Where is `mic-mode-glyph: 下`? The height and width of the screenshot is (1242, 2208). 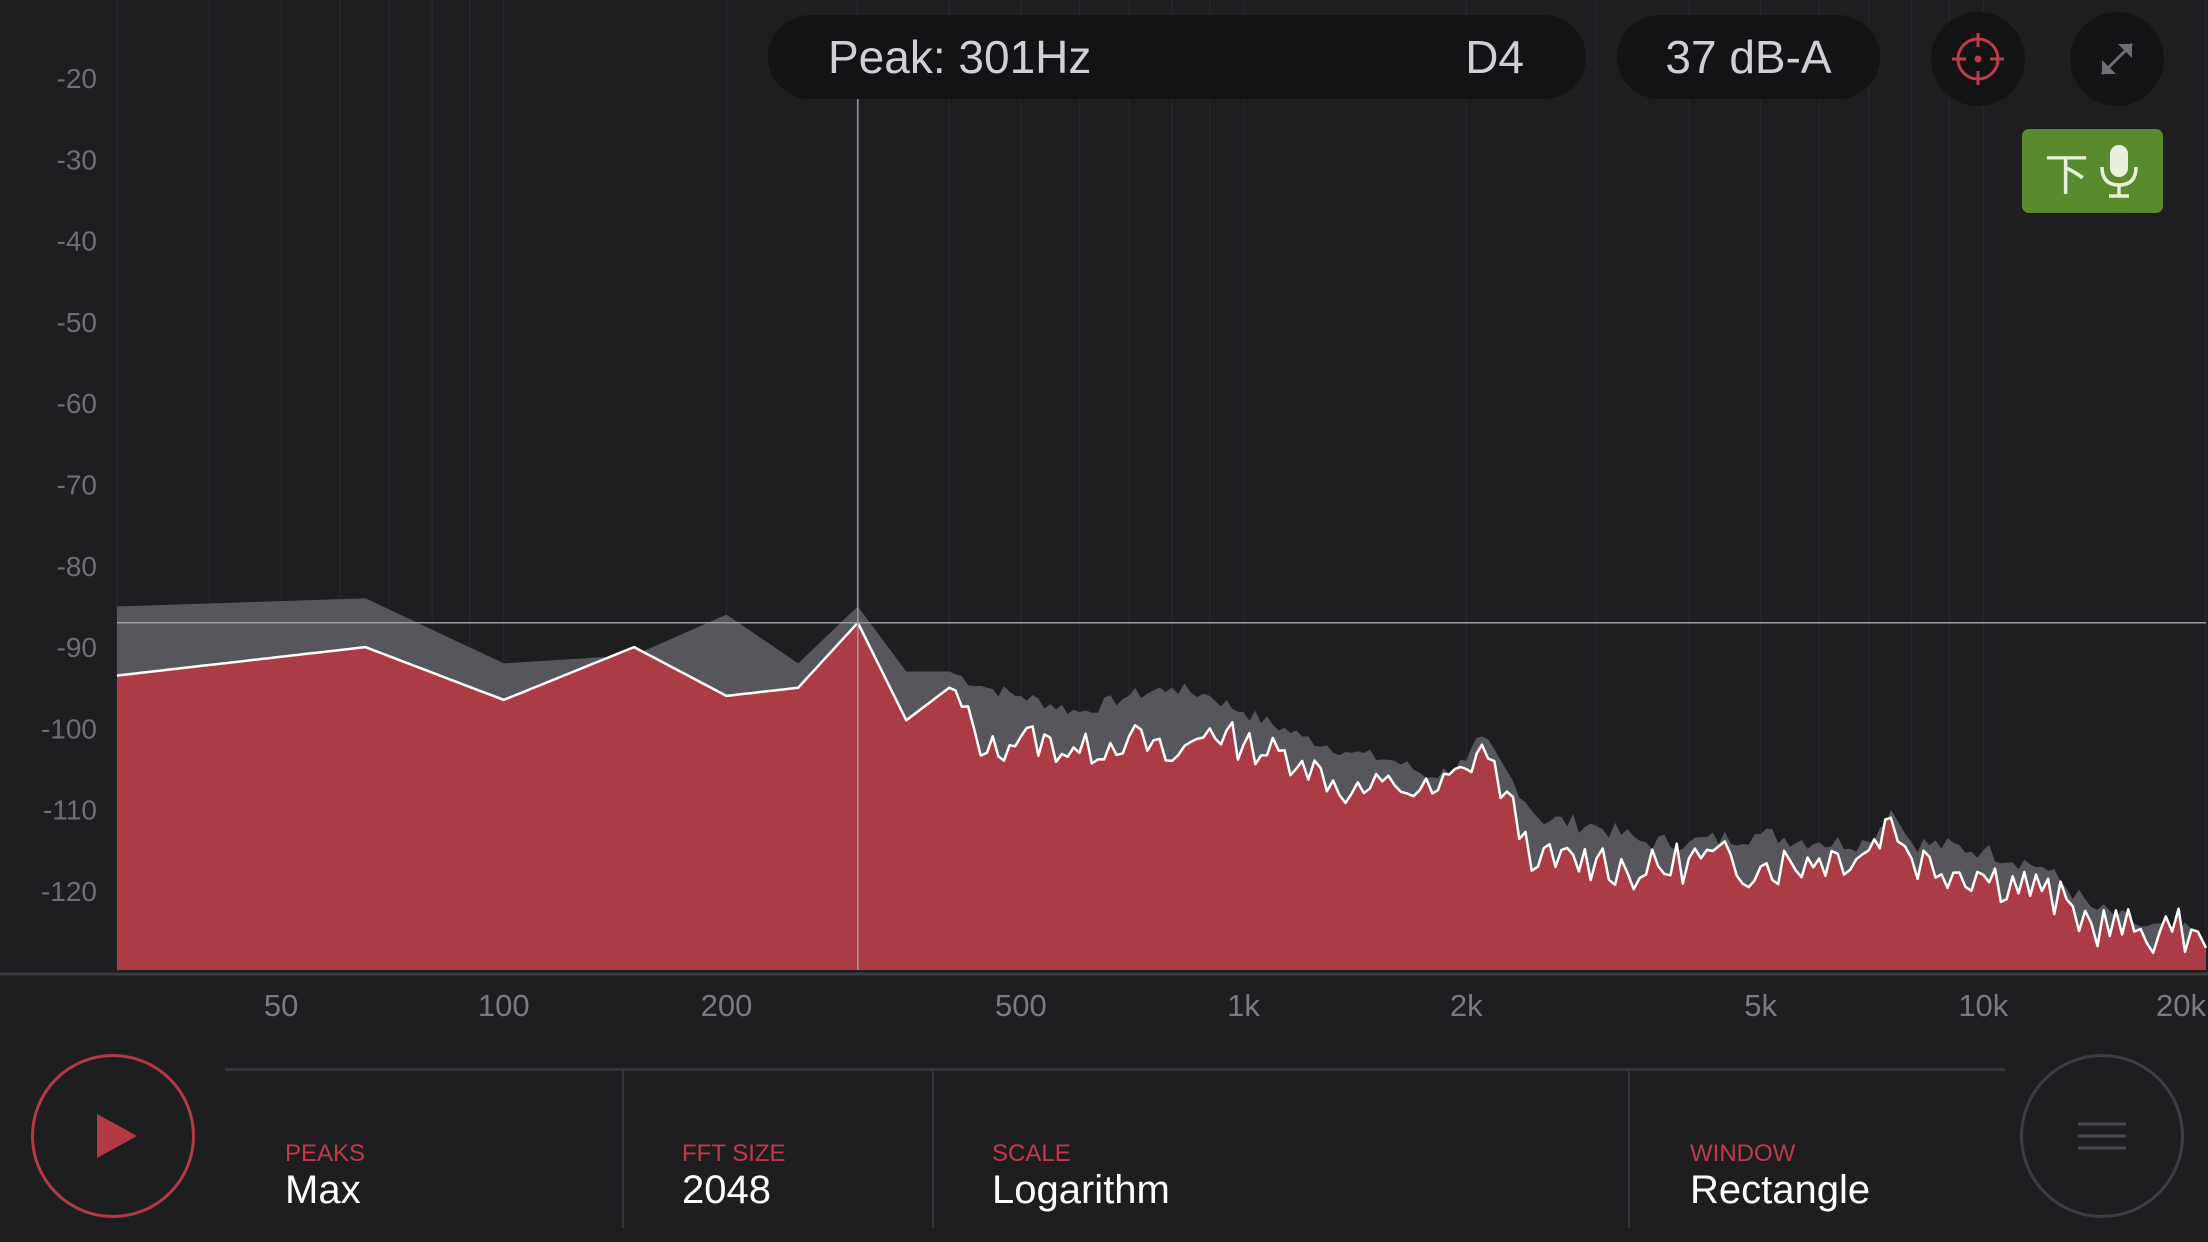 mic-mode-glyph: 下 is located at coordinates (2066, 175).